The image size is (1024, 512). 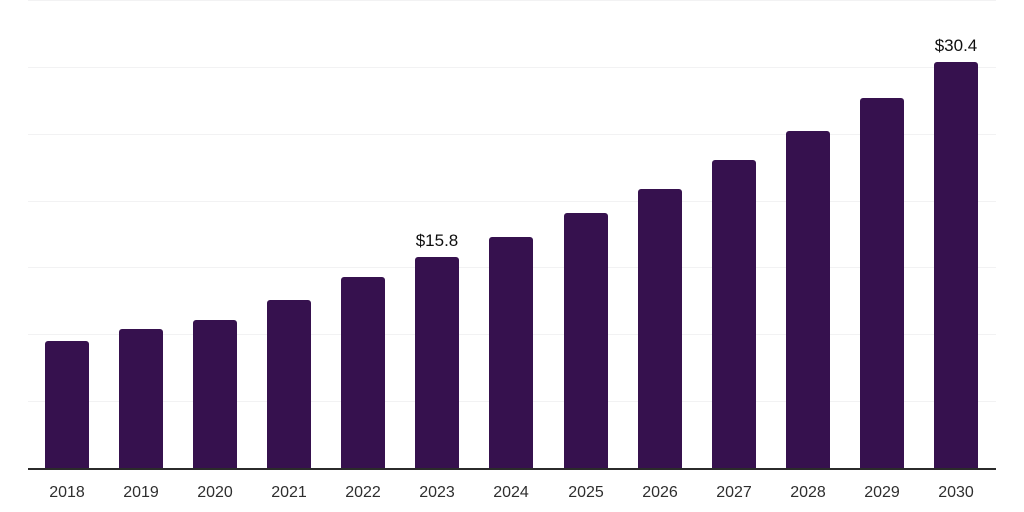 I want to click on x-axis-label-2023: 2023, so click(x=437, y=492).